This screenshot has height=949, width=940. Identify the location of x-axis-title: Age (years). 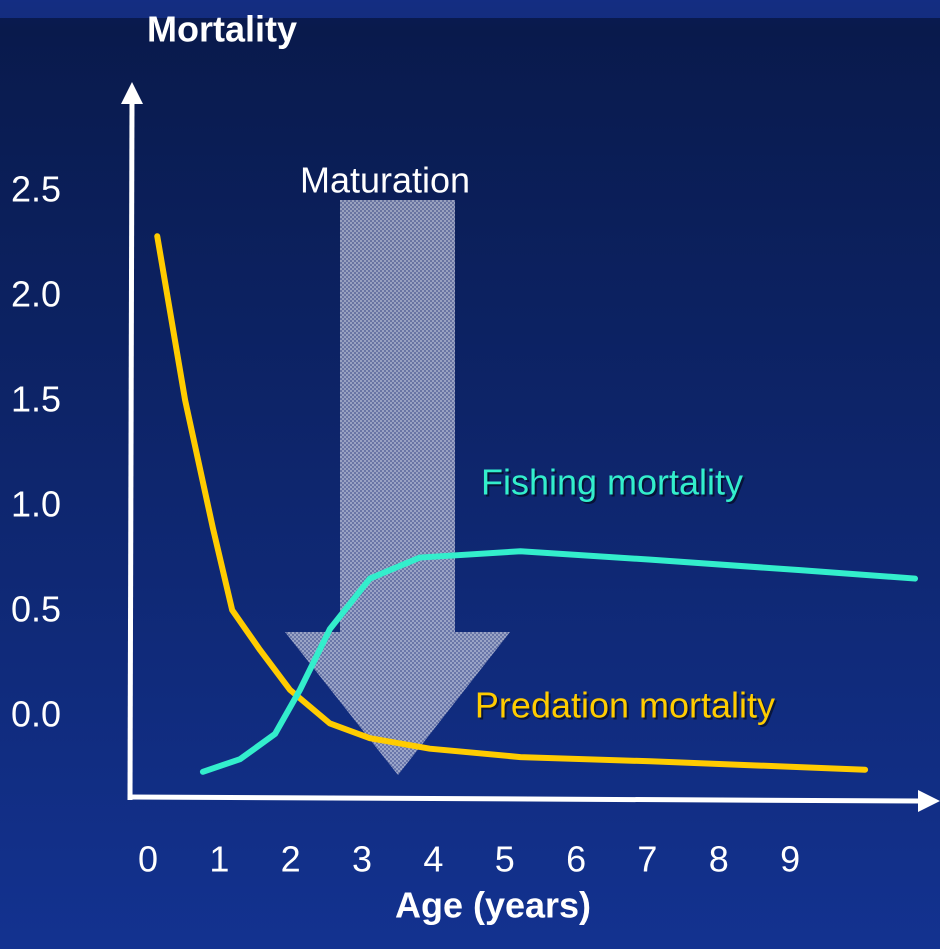
(493, 905).